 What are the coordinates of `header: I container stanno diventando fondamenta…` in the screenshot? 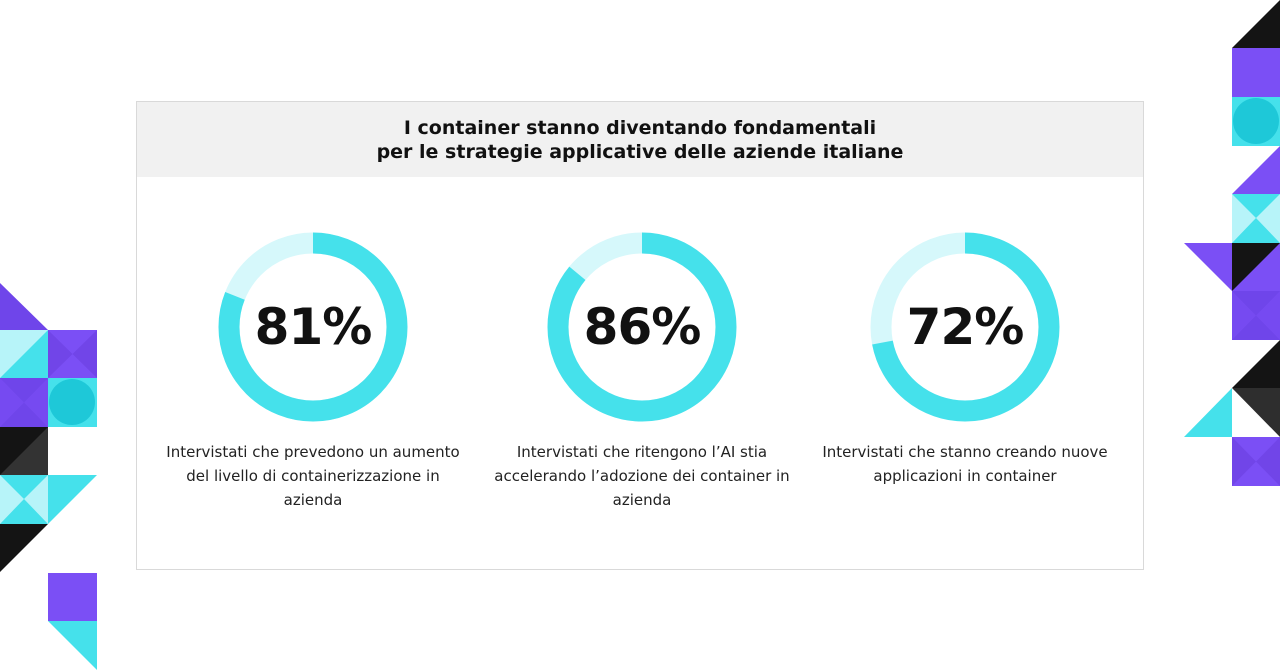 It's located at (640, 139).